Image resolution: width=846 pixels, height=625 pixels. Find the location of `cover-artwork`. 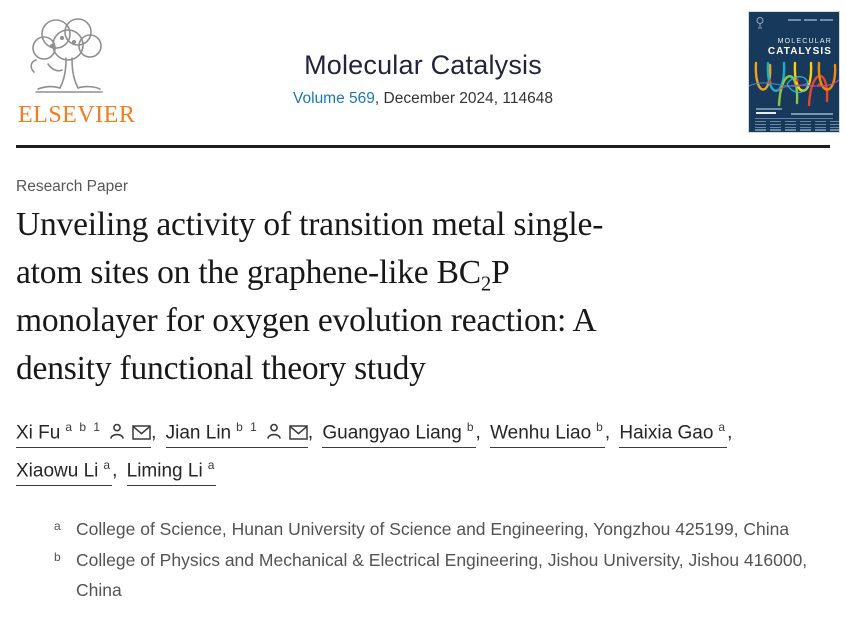

cover-artwork is located at coordinates (794, 84).